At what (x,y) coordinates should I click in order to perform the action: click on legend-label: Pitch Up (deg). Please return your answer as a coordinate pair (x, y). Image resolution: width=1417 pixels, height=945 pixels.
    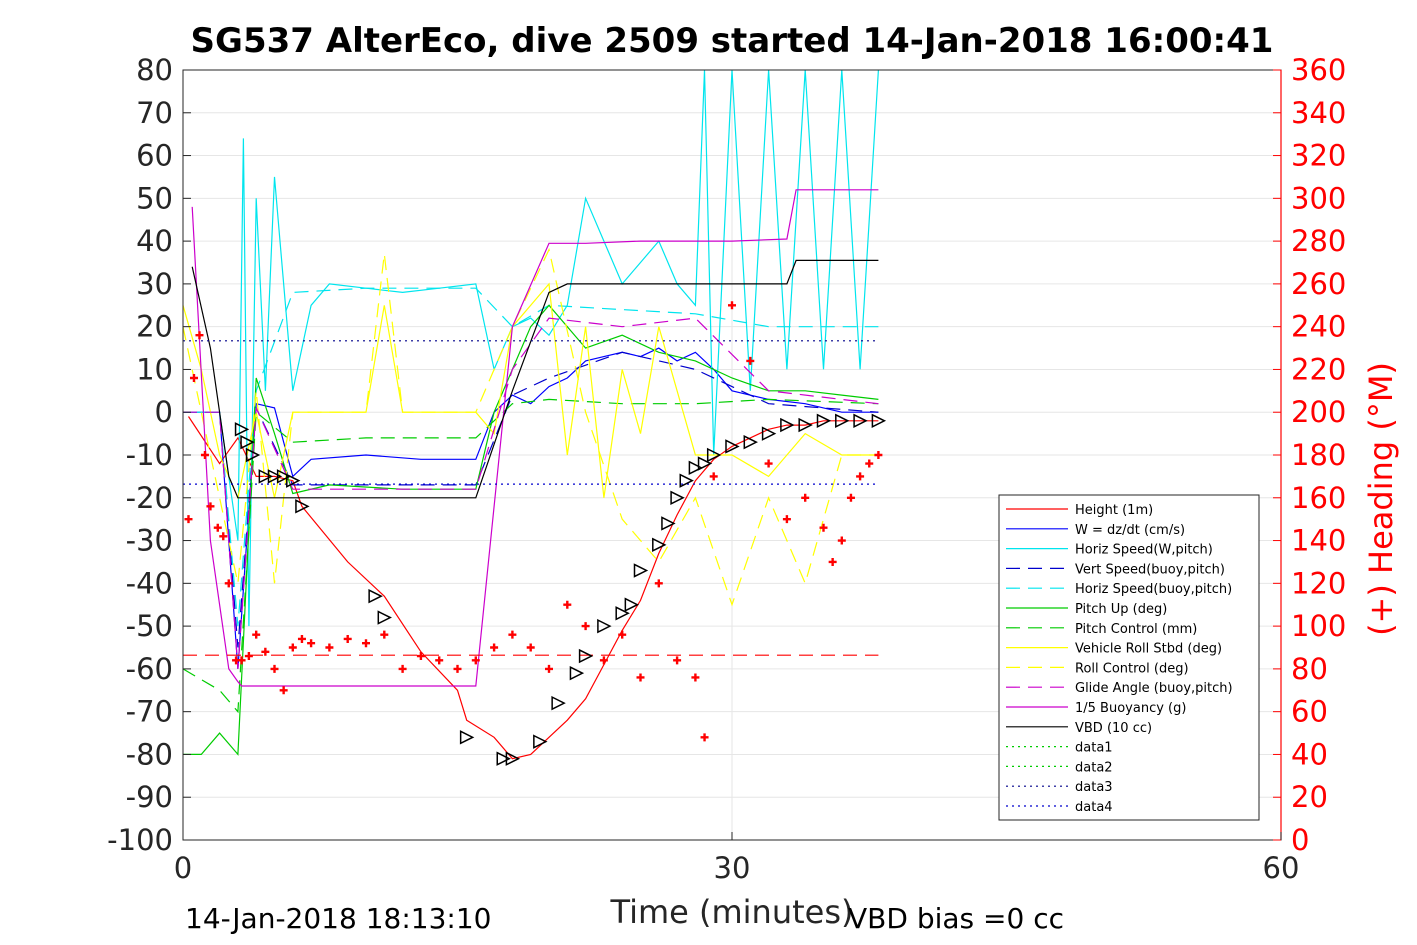
    Looking at the image, I should click on (1121, 609).